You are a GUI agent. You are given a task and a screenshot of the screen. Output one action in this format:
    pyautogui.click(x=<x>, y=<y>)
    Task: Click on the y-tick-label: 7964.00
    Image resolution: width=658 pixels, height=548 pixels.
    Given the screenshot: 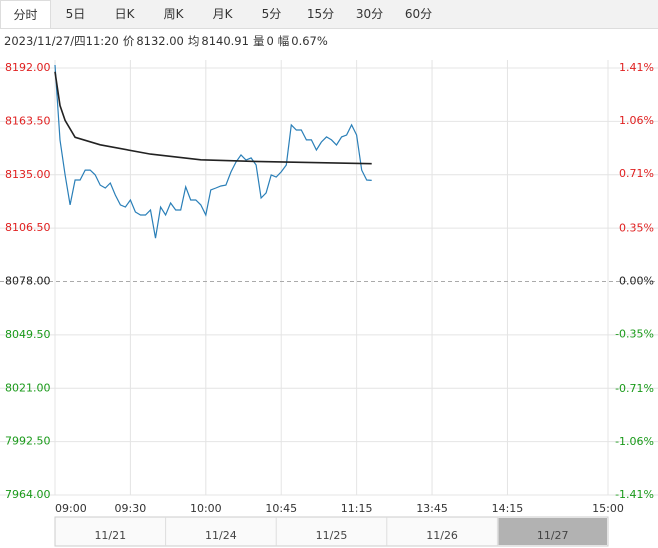 What is the action you would take?
    pyautogui.click(x=28, y=494)
    